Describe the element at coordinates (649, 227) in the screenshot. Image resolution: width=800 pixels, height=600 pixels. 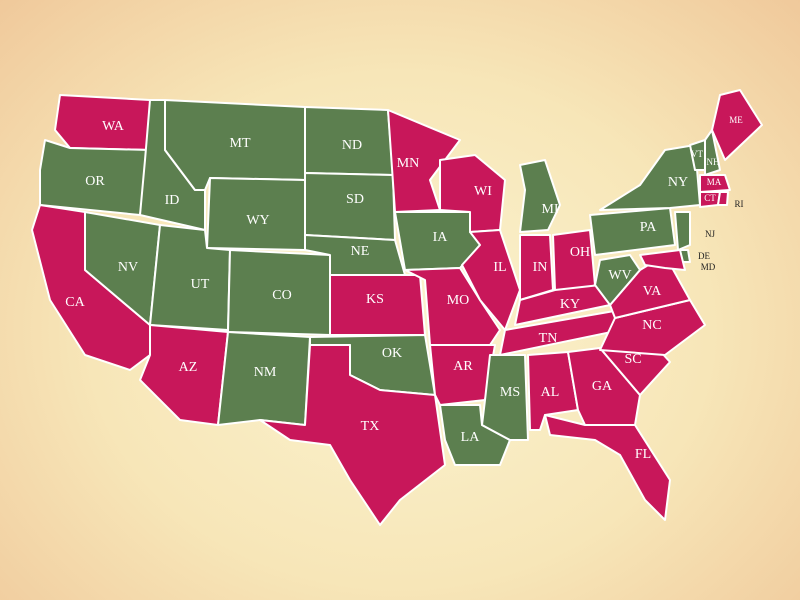
I see `state-label: PA` at that location.